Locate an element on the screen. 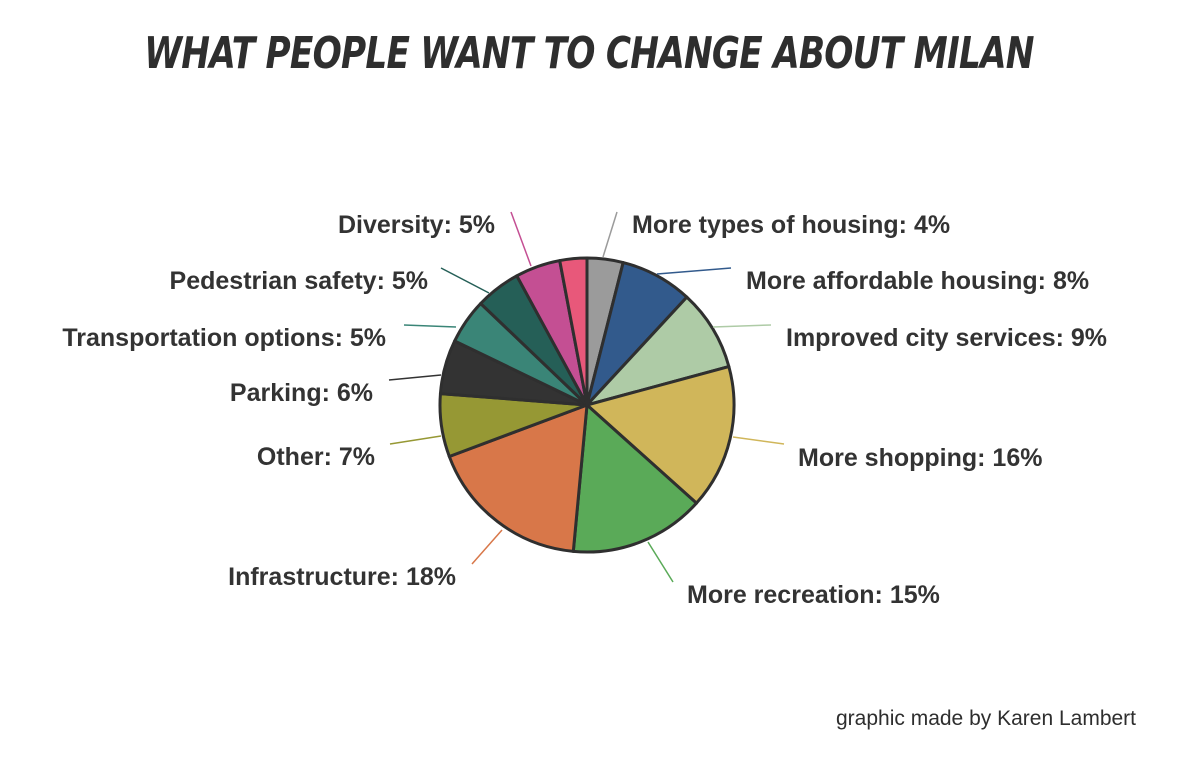 This screenshot has width=1178, height=774. credit-text: graphic made by Karen Lambert is located at coordinates (986, 718).